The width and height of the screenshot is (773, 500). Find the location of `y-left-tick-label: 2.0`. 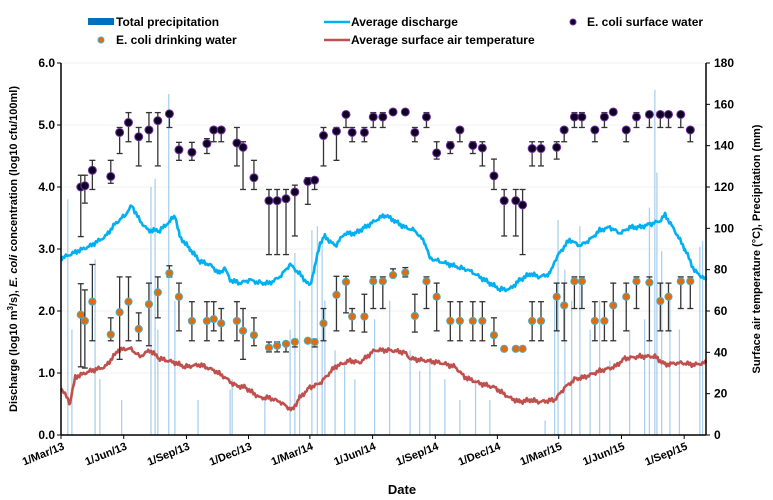

y-left-tick-label: 2.0 is located at coordinates (46, 311).